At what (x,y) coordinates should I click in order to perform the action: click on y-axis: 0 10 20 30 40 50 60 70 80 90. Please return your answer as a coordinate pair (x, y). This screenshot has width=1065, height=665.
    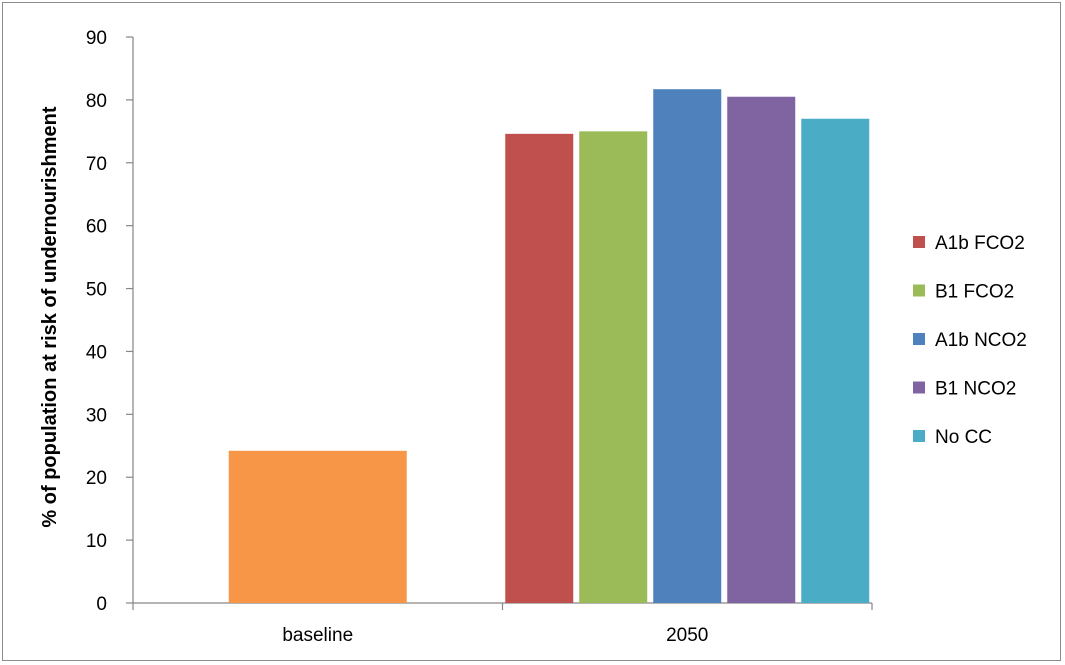
    Looking at the image, I should click on (110, 321).